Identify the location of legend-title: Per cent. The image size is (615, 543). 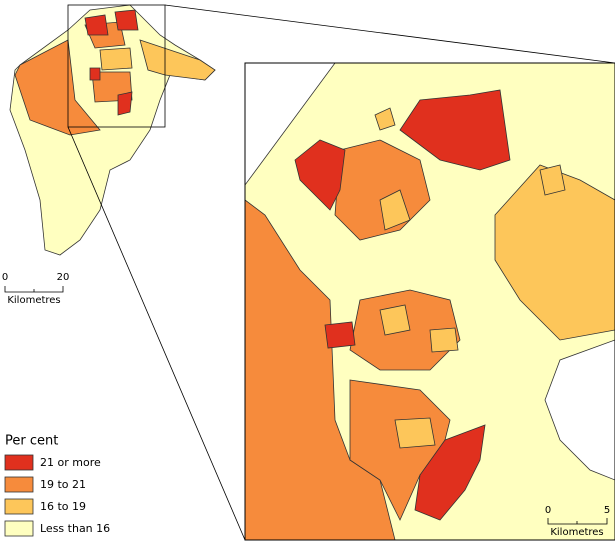
(31, 441).